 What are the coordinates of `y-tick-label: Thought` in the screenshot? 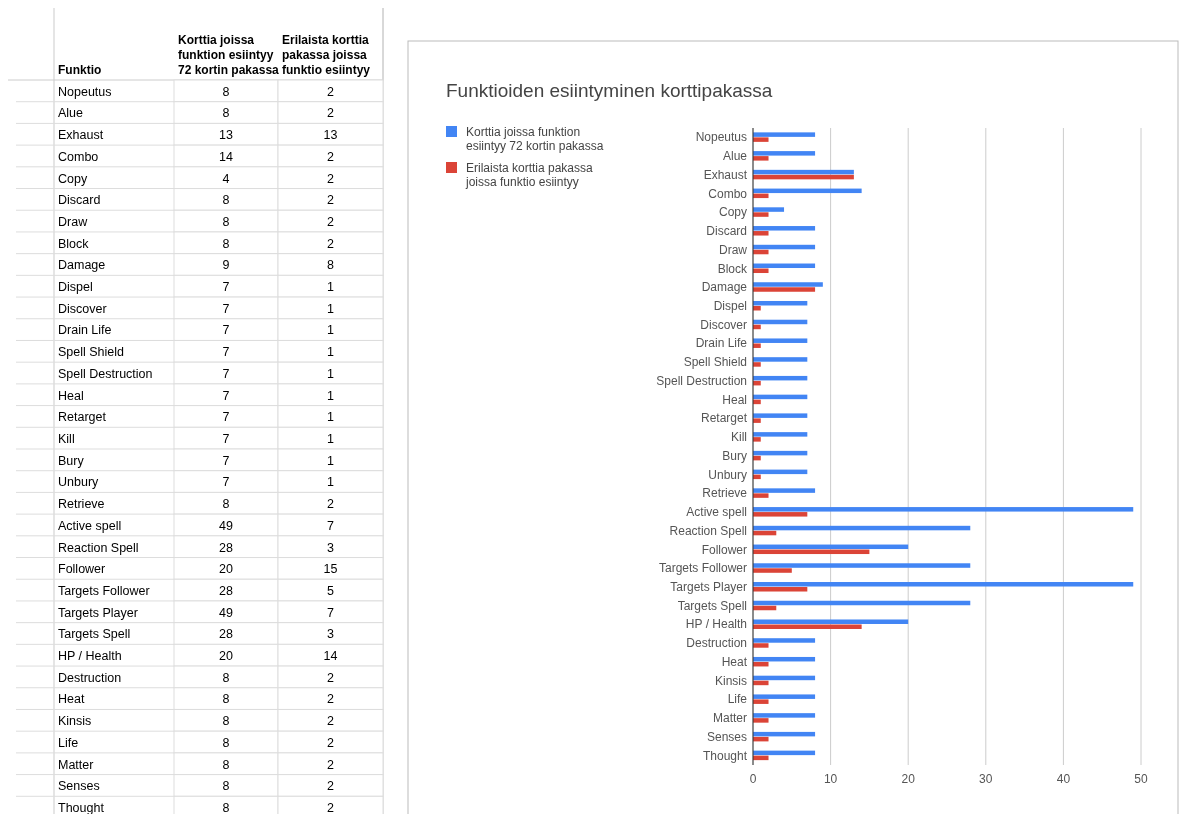 It's located at (725, 755).